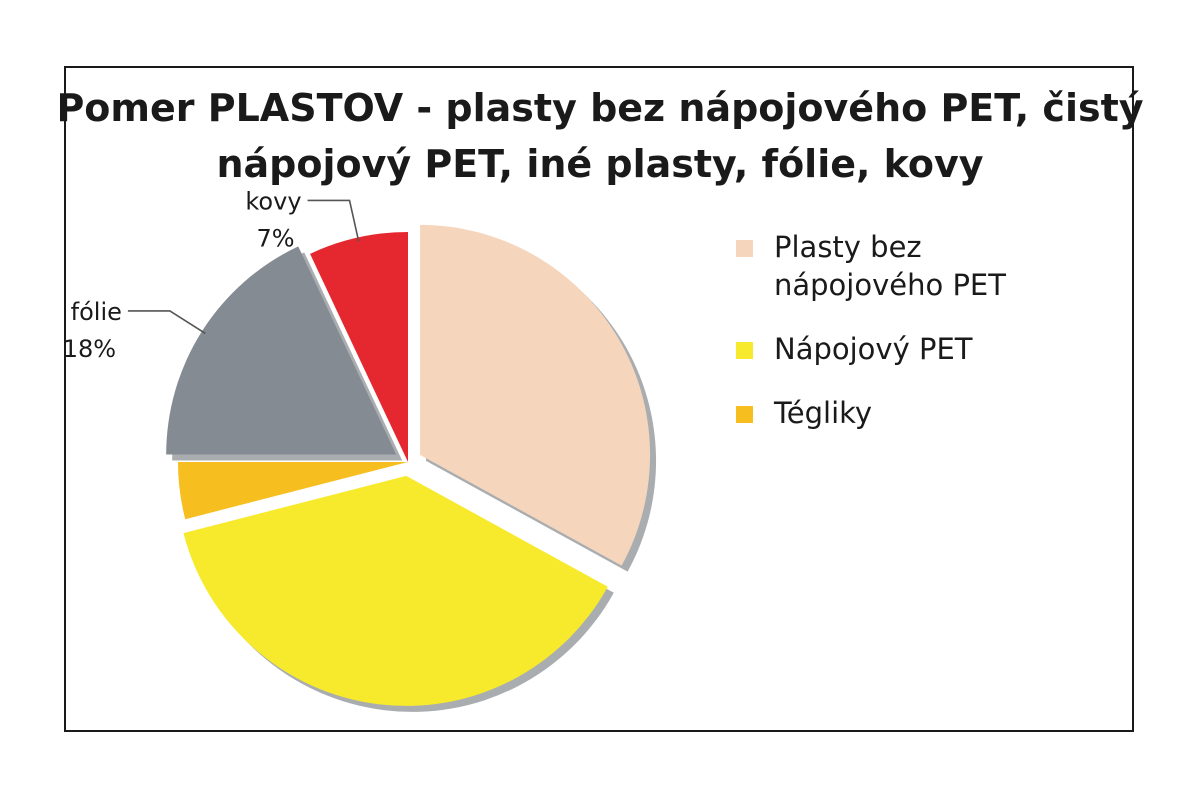 This screenshot has width=1200, height=800. I want to click on leader-line-folie, so click(166, 322).